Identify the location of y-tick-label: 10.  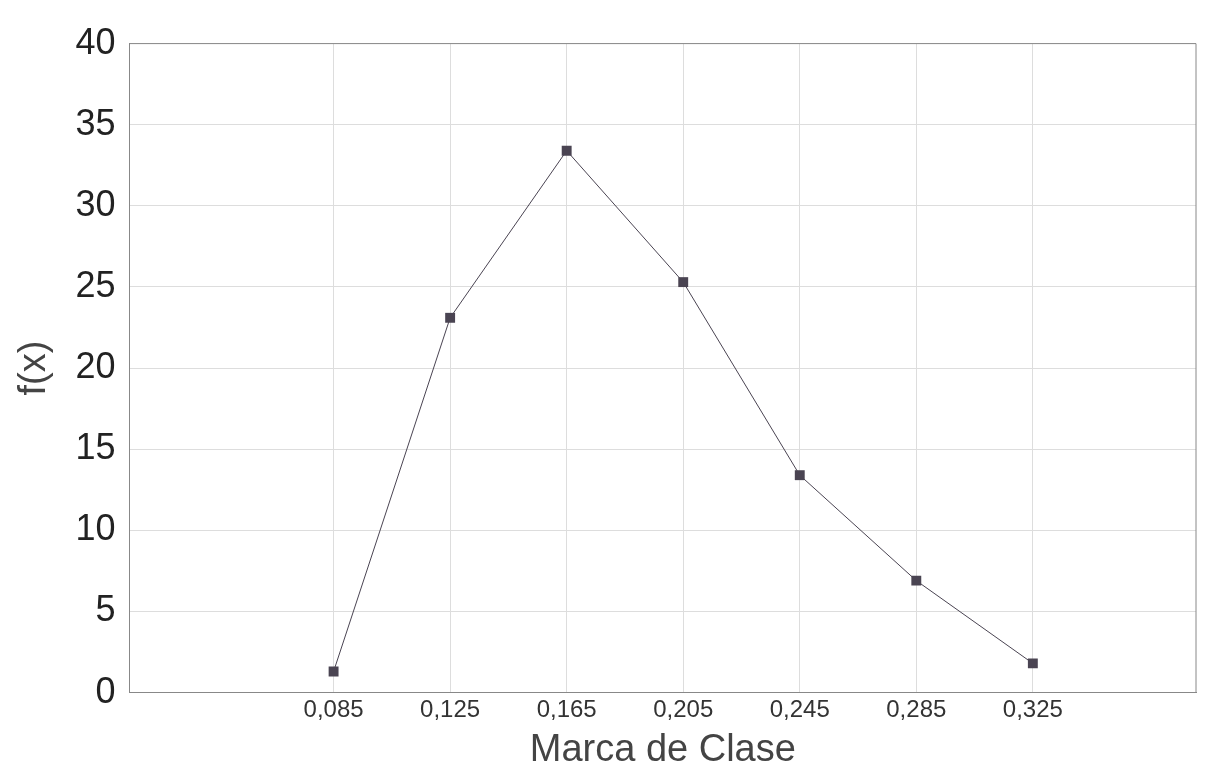
(95, 528).